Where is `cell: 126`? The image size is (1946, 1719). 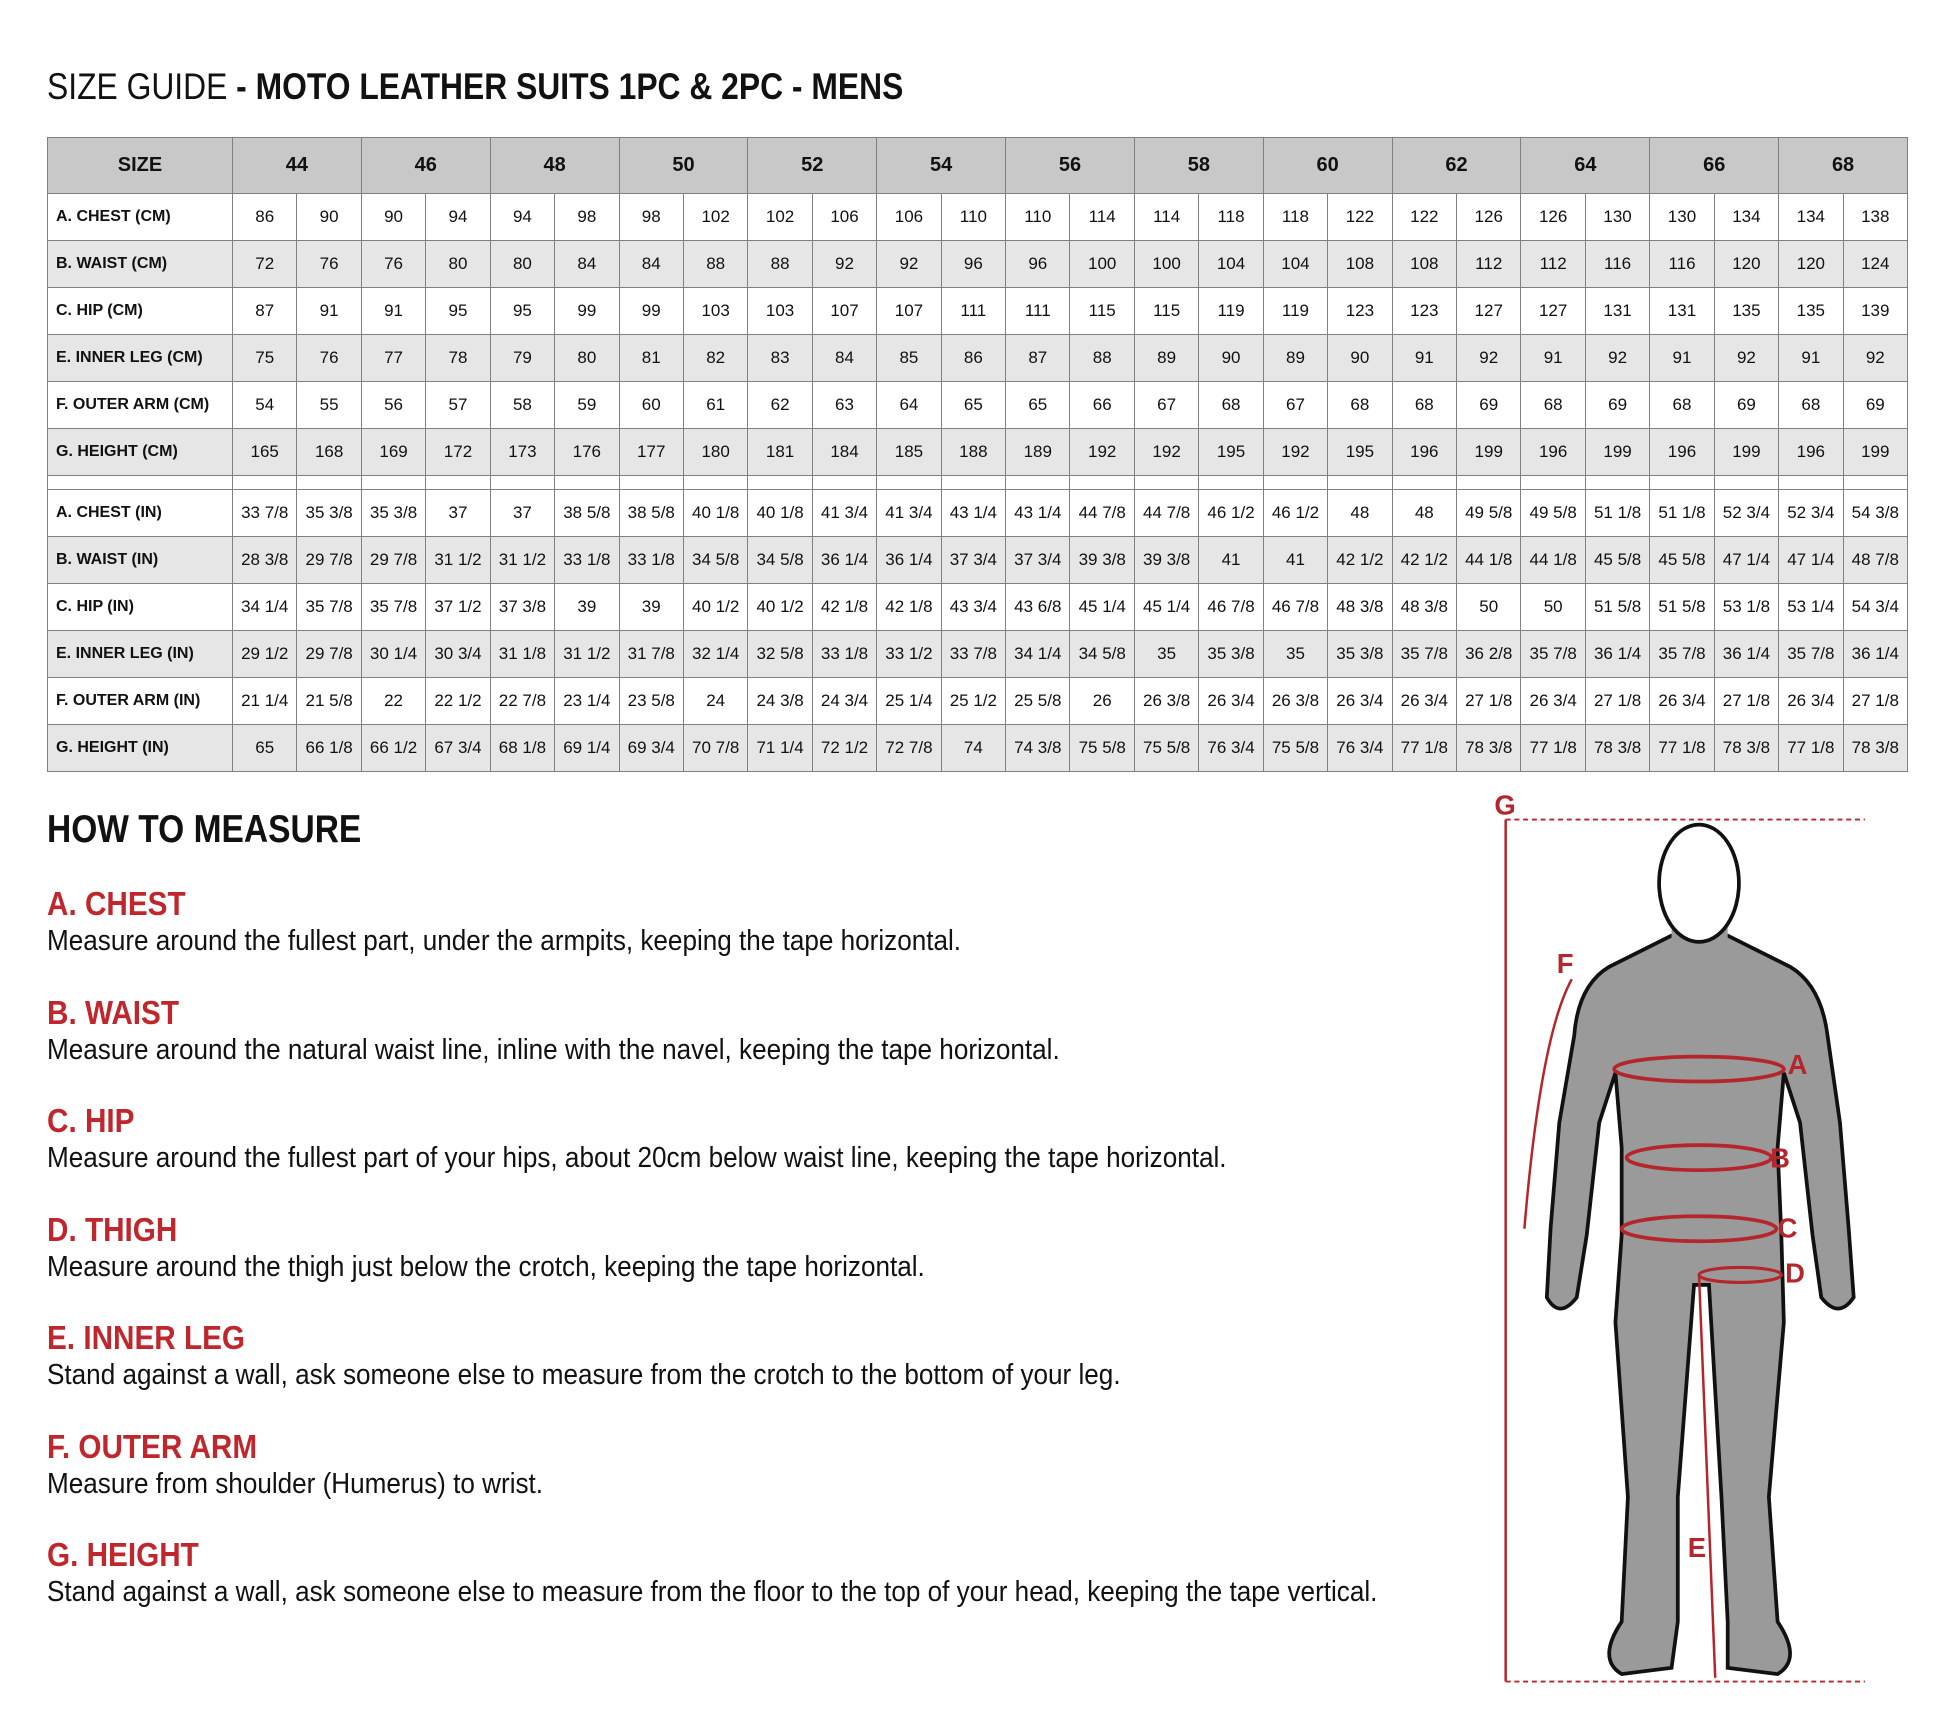 cell: 126 is located at coordinates (1553, 217).